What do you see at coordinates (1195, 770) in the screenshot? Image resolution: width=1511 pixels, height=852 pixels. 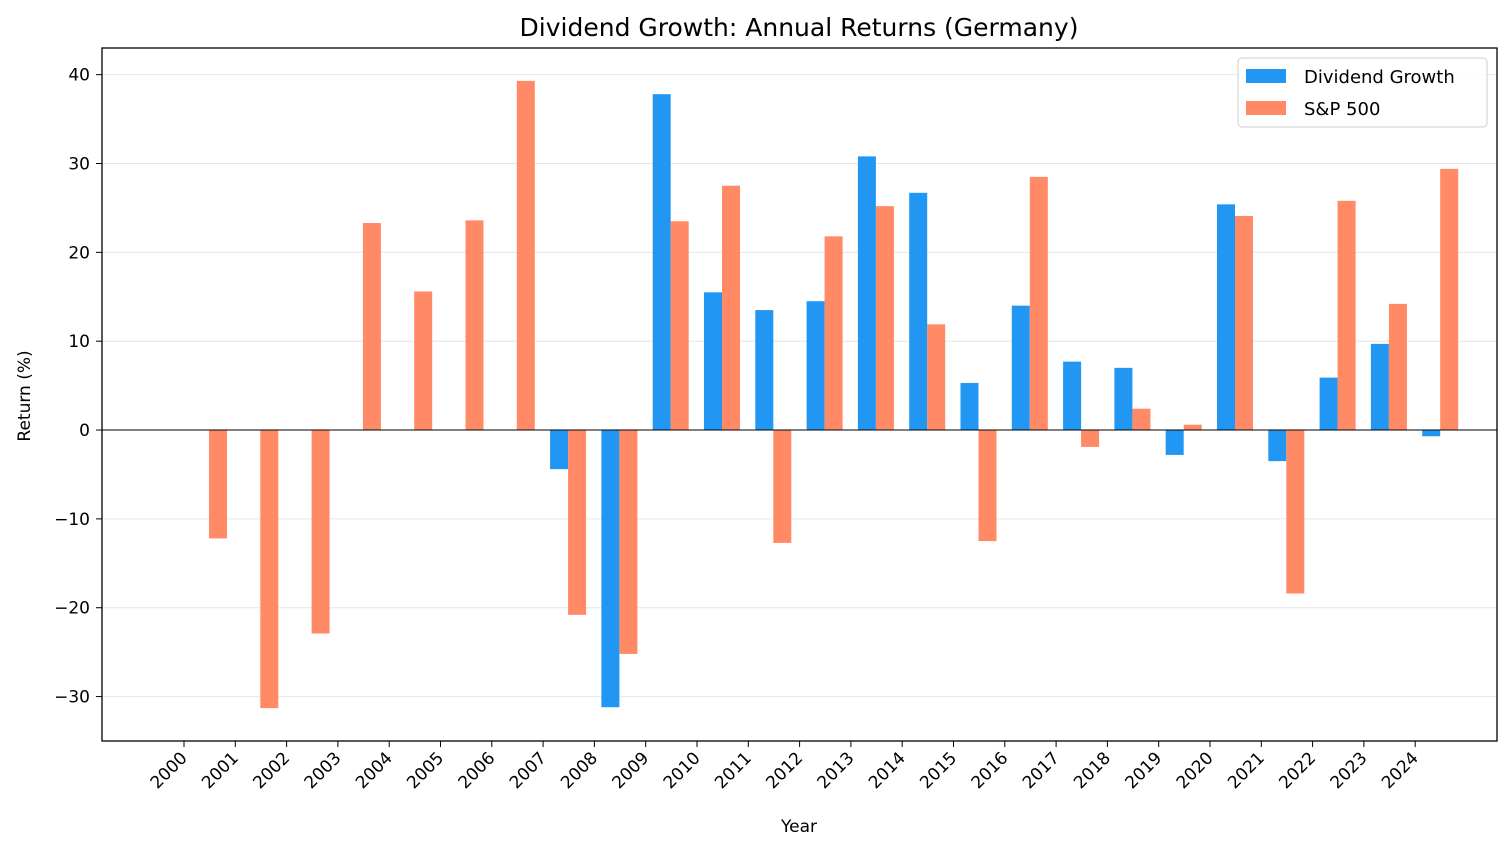 I see `x-tick-label: 2020` at bounding box center [1195, 770].